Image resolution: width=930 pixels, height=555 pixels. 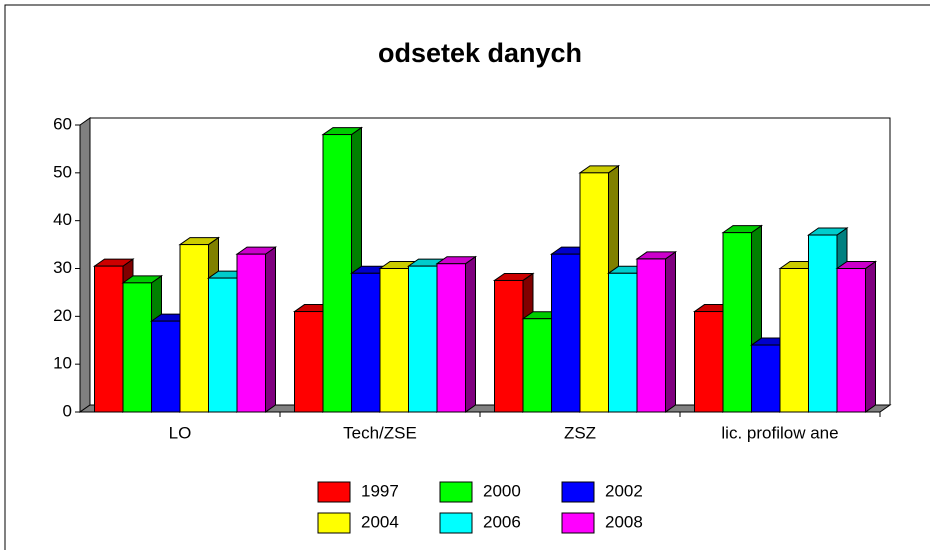 What do you see at coordinates (62, 267) in the screenshot?
I see `y-tick-label: 30` at bounding box center [62, 267].